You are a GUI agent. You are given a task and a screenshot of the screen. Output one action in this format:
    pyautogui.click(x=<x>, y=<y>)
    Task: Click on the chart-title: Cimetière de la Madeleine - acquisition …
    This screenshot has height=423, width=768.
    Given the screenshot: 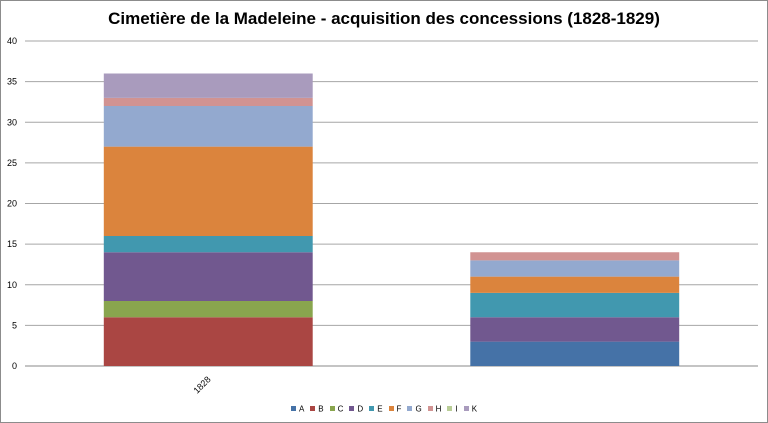 What is the action you would take?
    pyautogui.click(x=384, y=18)
    